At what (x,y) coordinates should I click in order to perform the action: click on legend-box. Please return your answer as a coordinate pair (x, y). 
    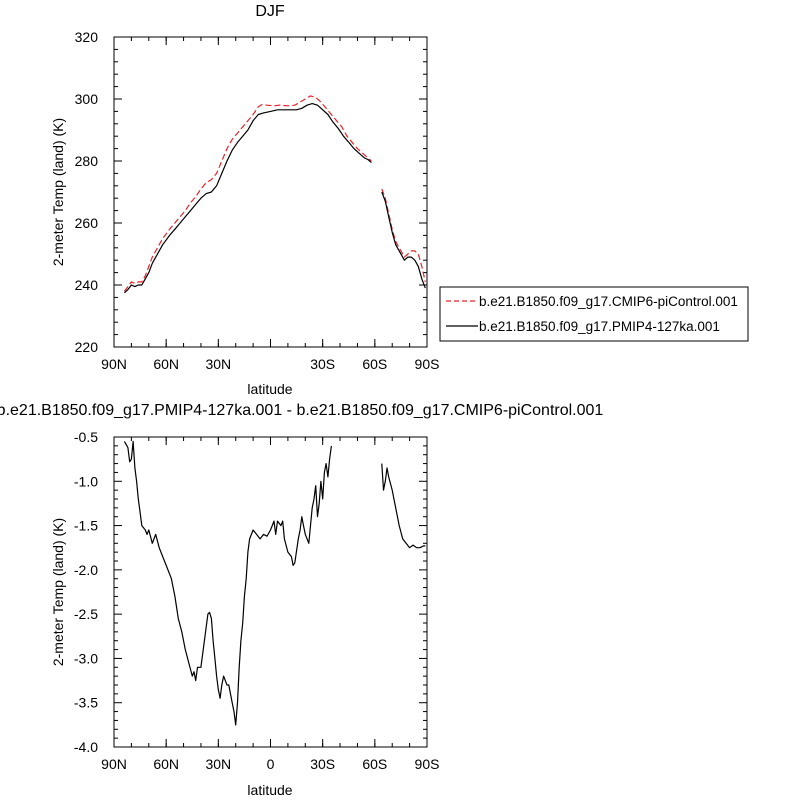
    Looking at the image, I should click on (594, 314).